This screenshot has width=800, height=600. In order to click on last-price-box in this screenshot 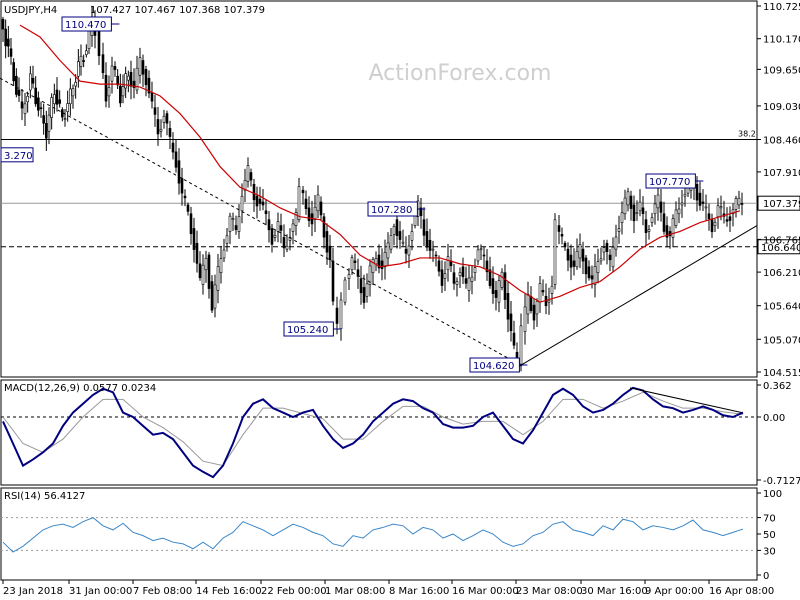, I will do `click(778, 203)`.